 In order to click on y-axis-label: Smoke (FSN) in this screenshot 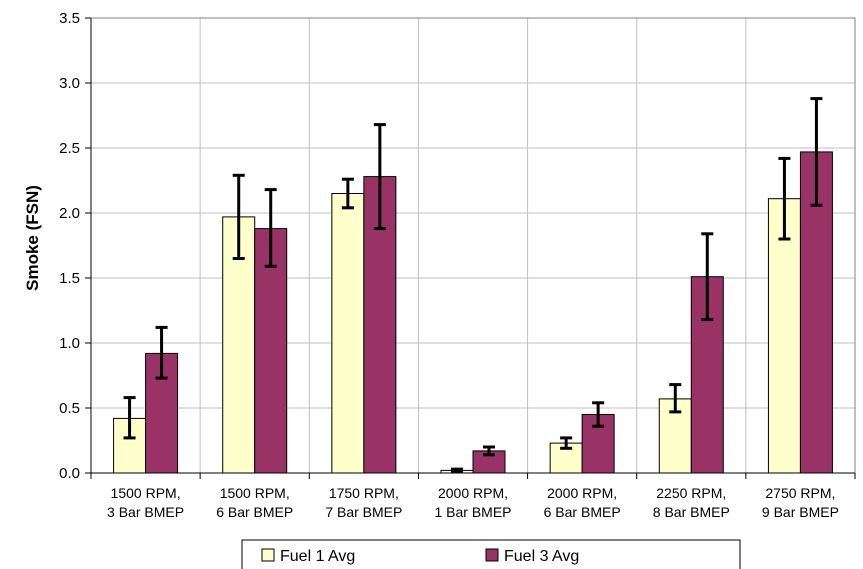, I will do `click(32, 238)`.